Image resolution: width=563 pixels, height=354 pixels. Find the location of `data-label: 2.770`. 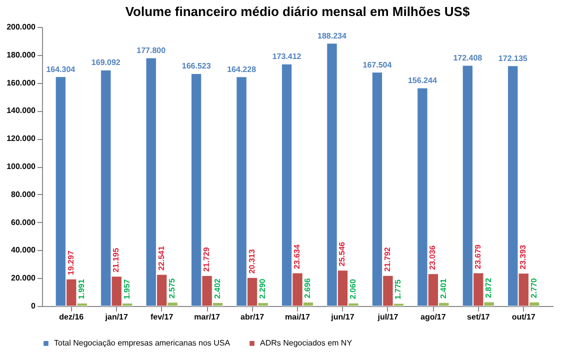

data-label: 2.770 is located at coordinates (533, 288).